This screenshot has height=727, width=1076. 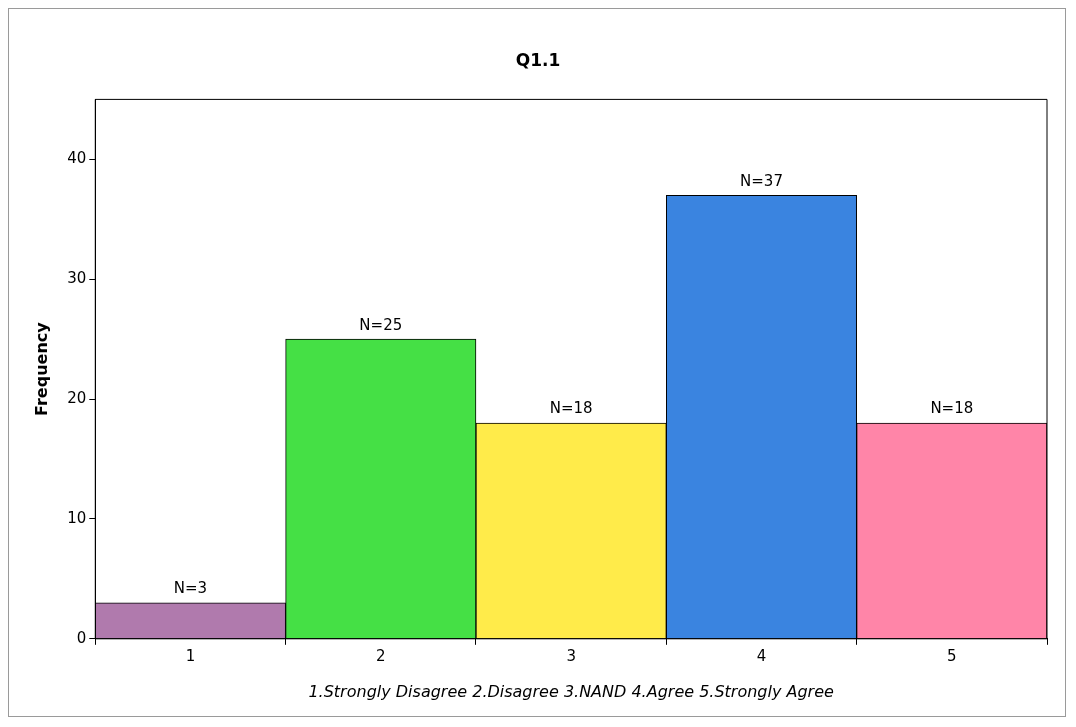 I want to click on chart-title: Q1.1, so click(x=538, y=59).